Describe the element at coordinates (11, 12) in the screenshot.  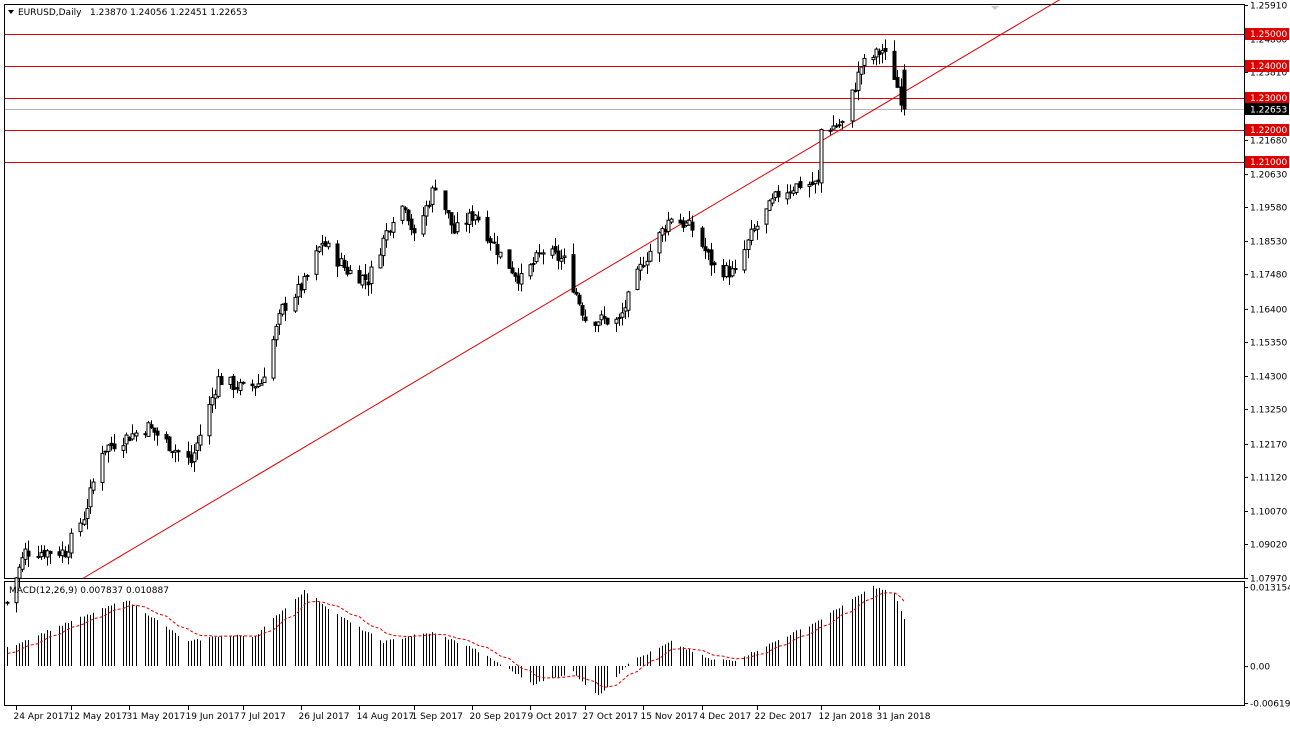
I see `dropdown-triangle-icon` at that location.